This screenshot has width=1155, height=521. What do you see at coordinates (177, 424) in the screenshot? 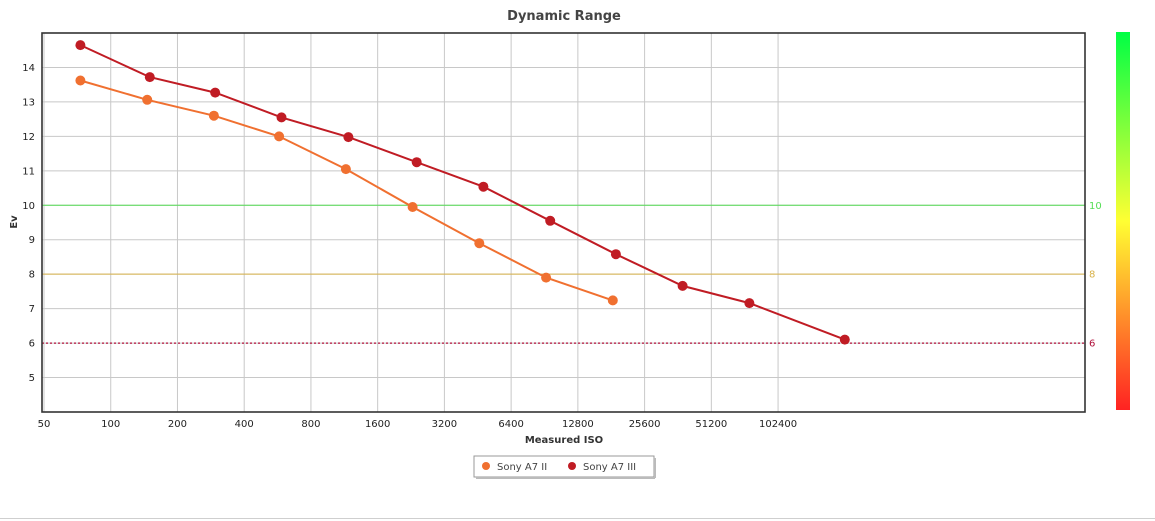
I see `x-tick-label: 200` at bounding box center [177, 424].